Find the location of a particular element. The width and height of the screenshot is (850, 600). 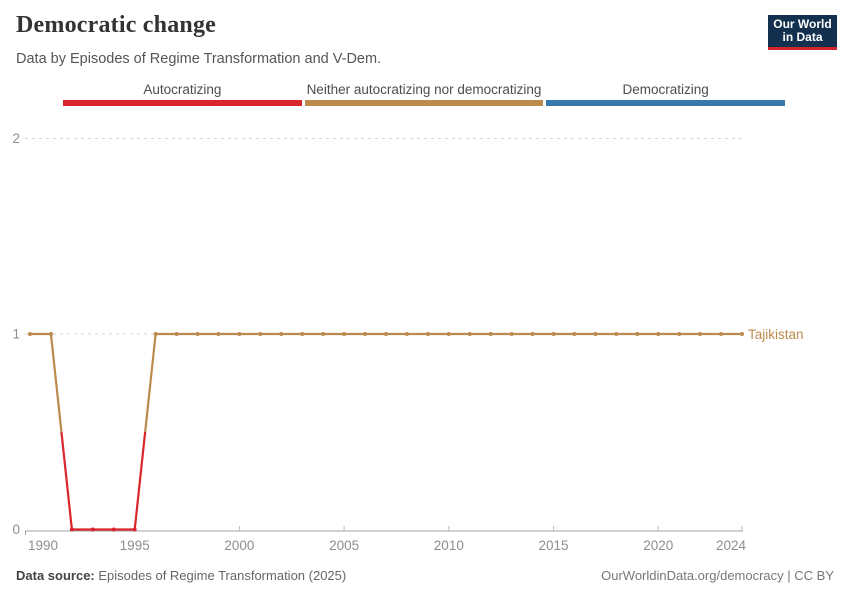

legend-item-neither: Neither autocratizing nor democratizing is located at coordinates (424, 94).